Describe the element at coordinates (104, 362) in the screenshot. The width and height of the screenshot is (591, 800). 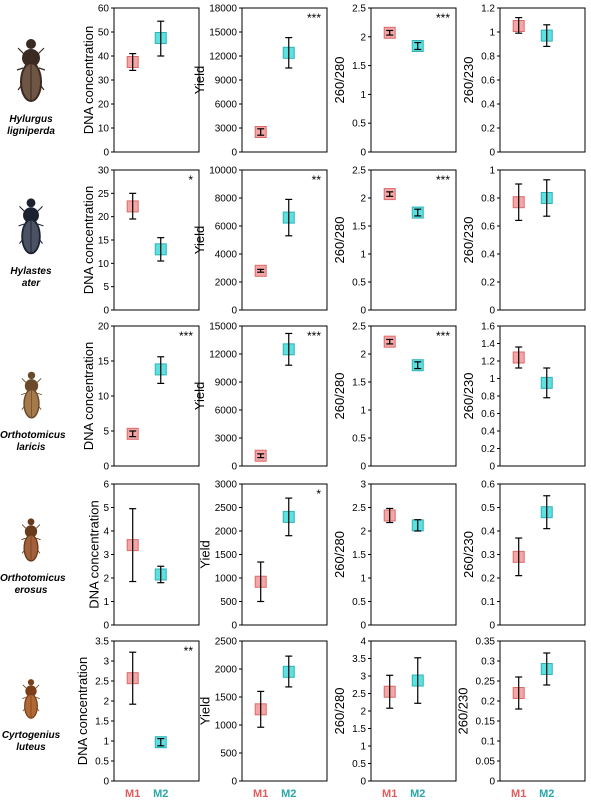
I see `y-tick-label: 15` at that location.